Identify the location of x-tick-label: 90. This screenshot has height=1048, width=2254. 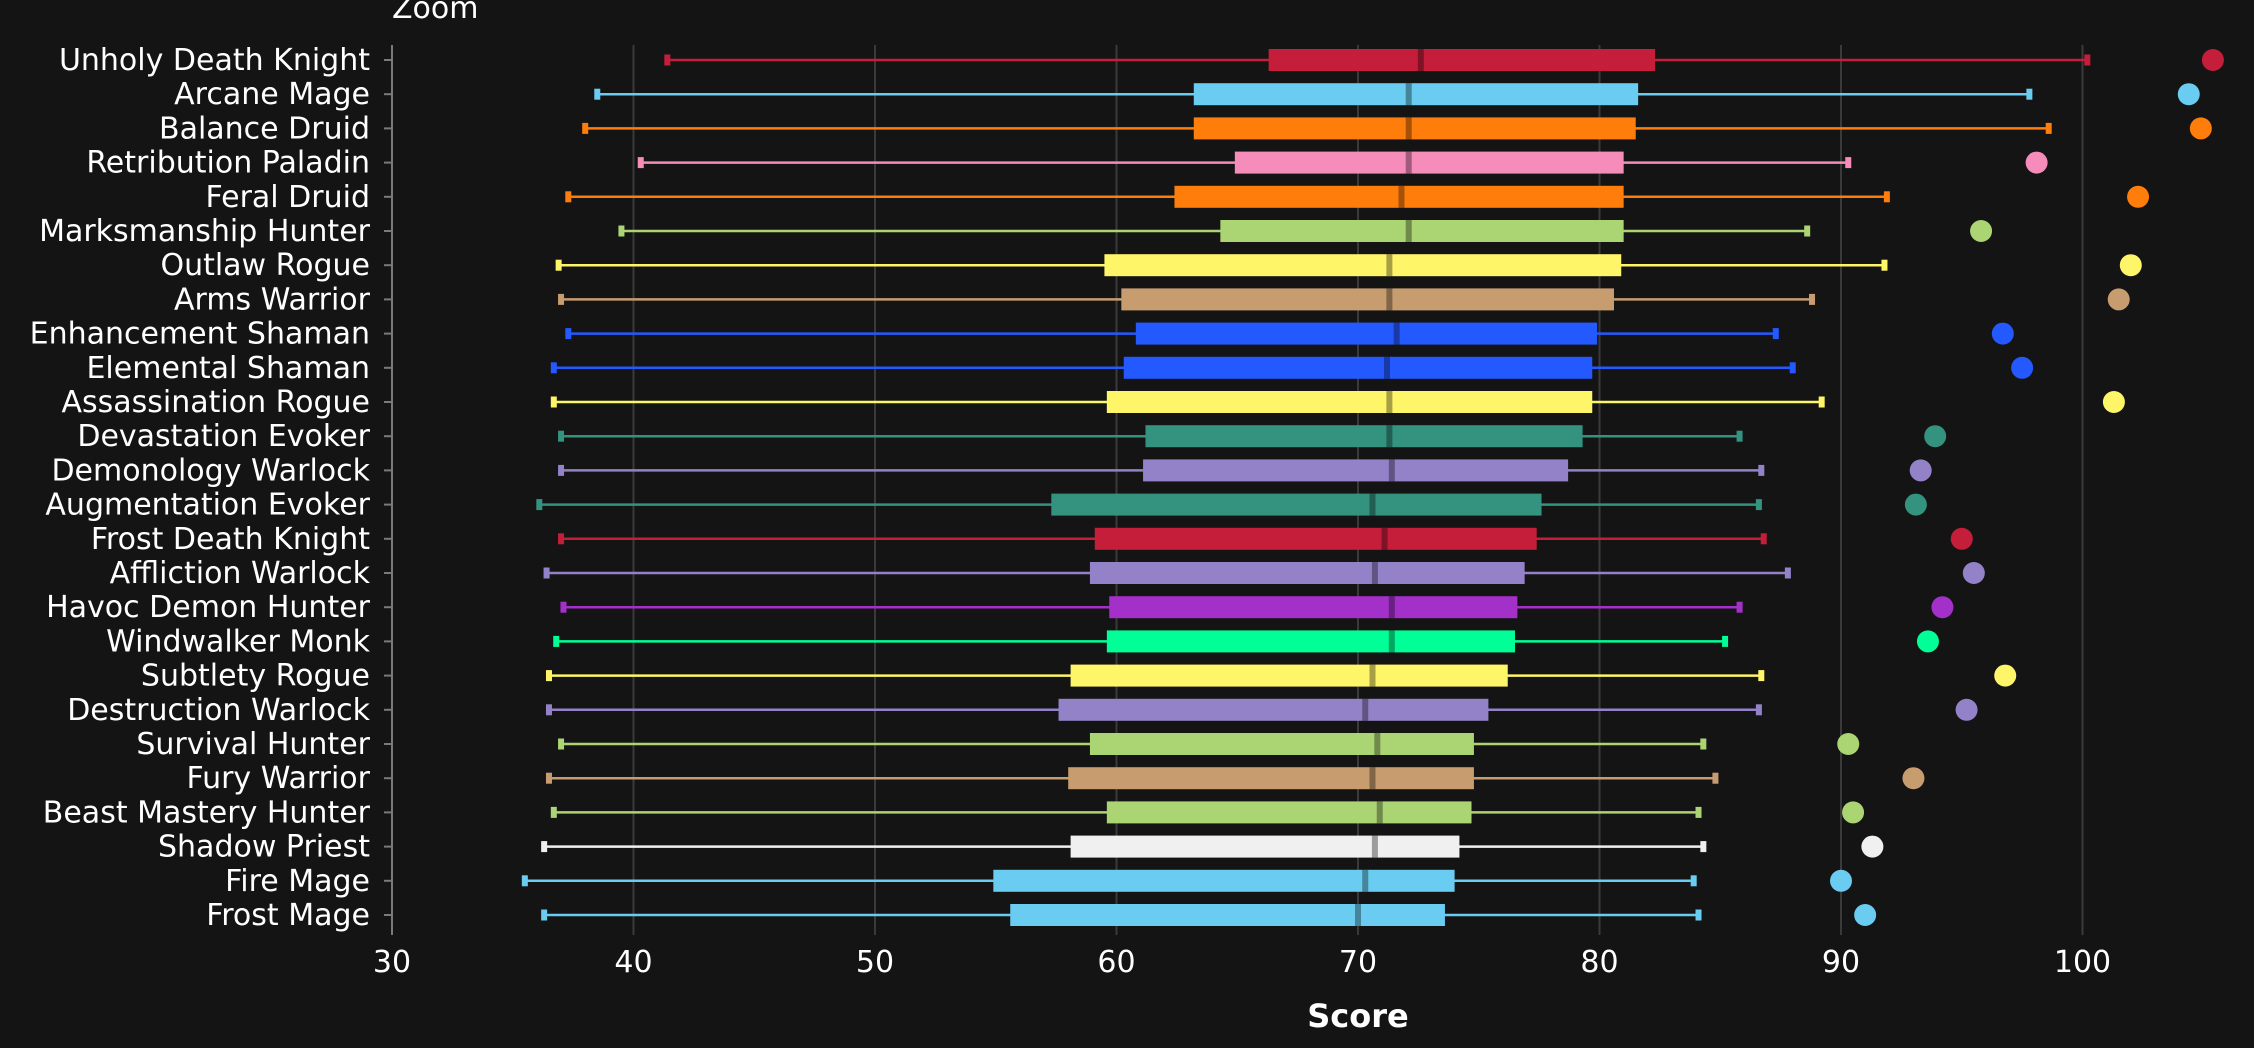
(1841, 962).